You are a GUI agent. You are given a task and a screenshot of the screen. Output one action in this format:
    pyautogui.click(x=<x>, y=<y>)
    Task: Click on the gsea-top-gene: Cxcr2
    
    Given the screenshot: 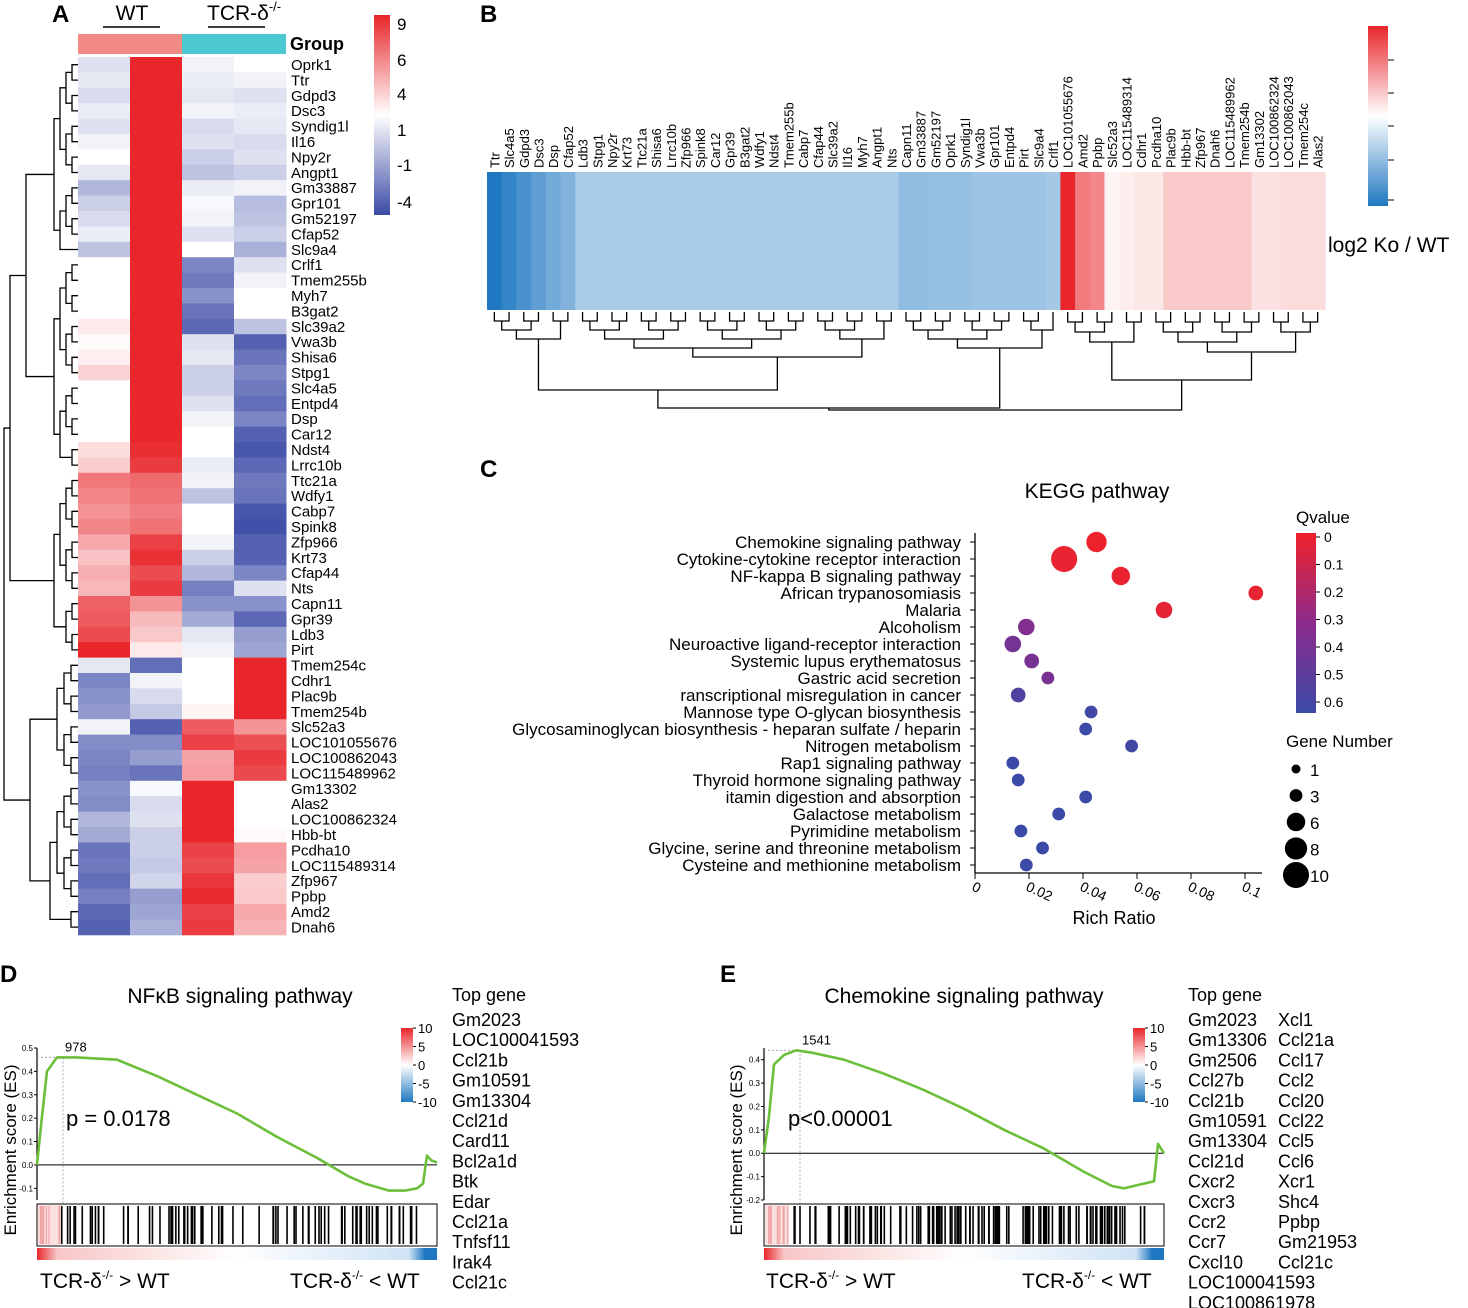 What is the action you would take?
    pyautogui.click(x=1211, y=1182)
    